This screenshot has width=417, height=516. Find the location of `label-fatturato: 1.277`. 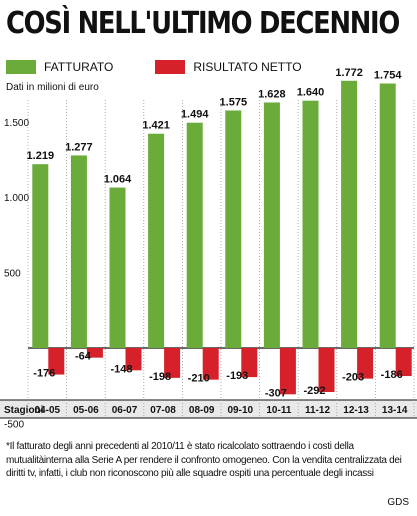

label-fatturato: 1.277 is located at coordinates (79, 147).